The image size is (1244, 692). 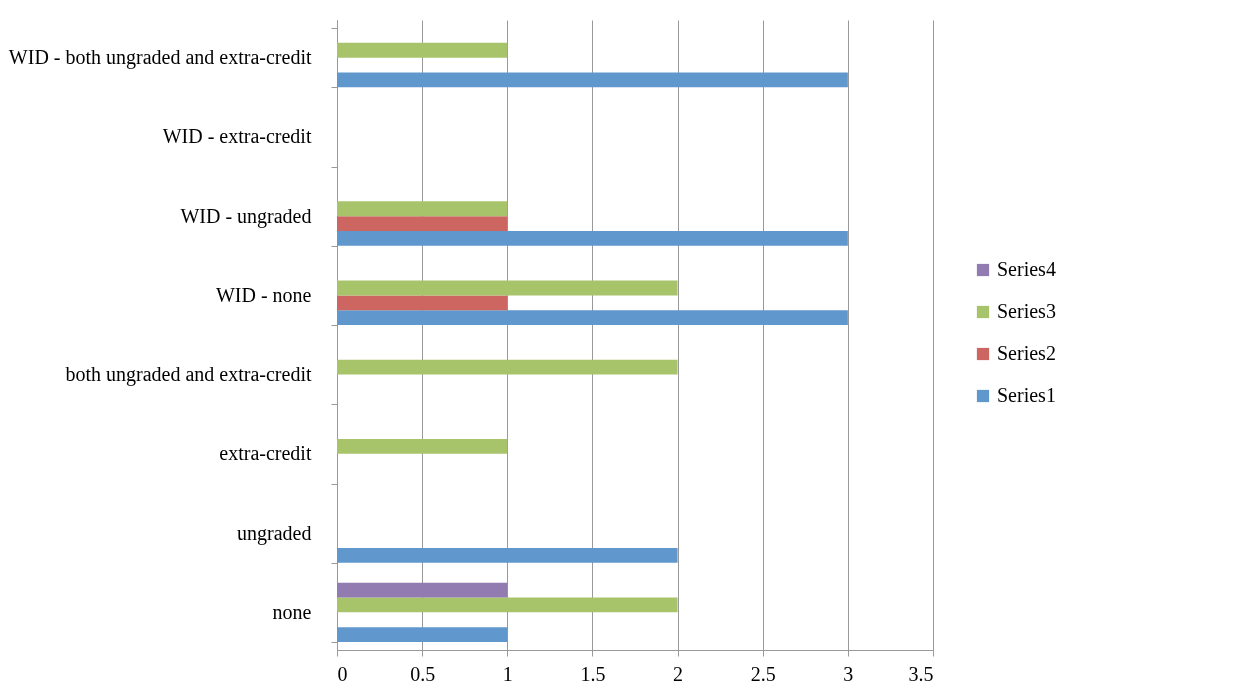 I want to click on x-tick-label: 0, so click(x=342, y=673).